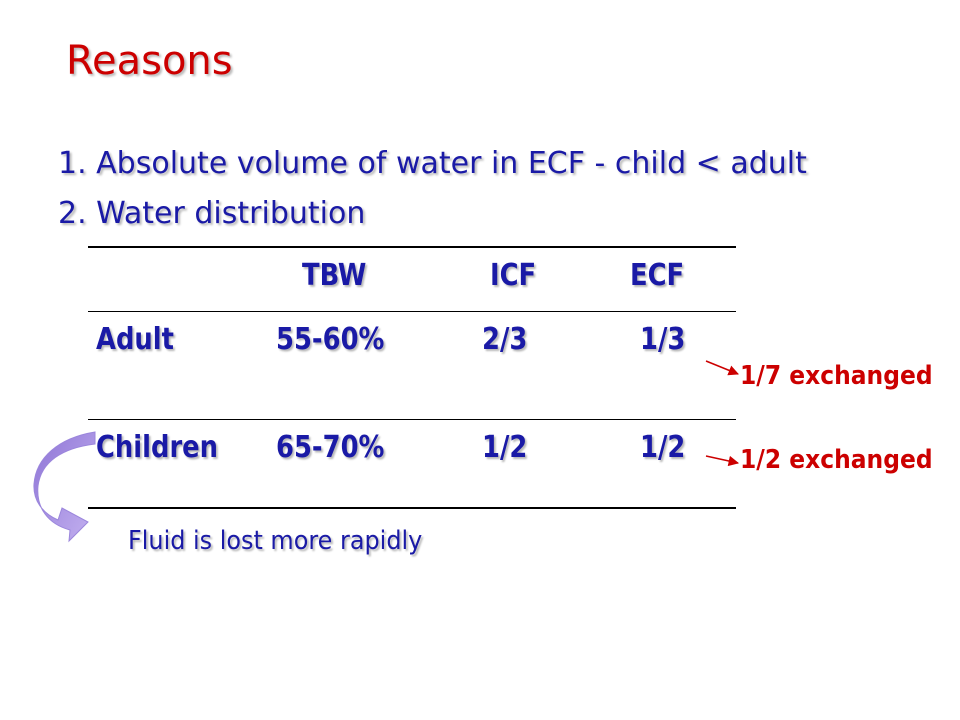 Image resolution: width=960 pixels, height=720 pixels. Describe the element at coordinates (412, 311) in the screenshot. I see `table-header-rule` at that location.